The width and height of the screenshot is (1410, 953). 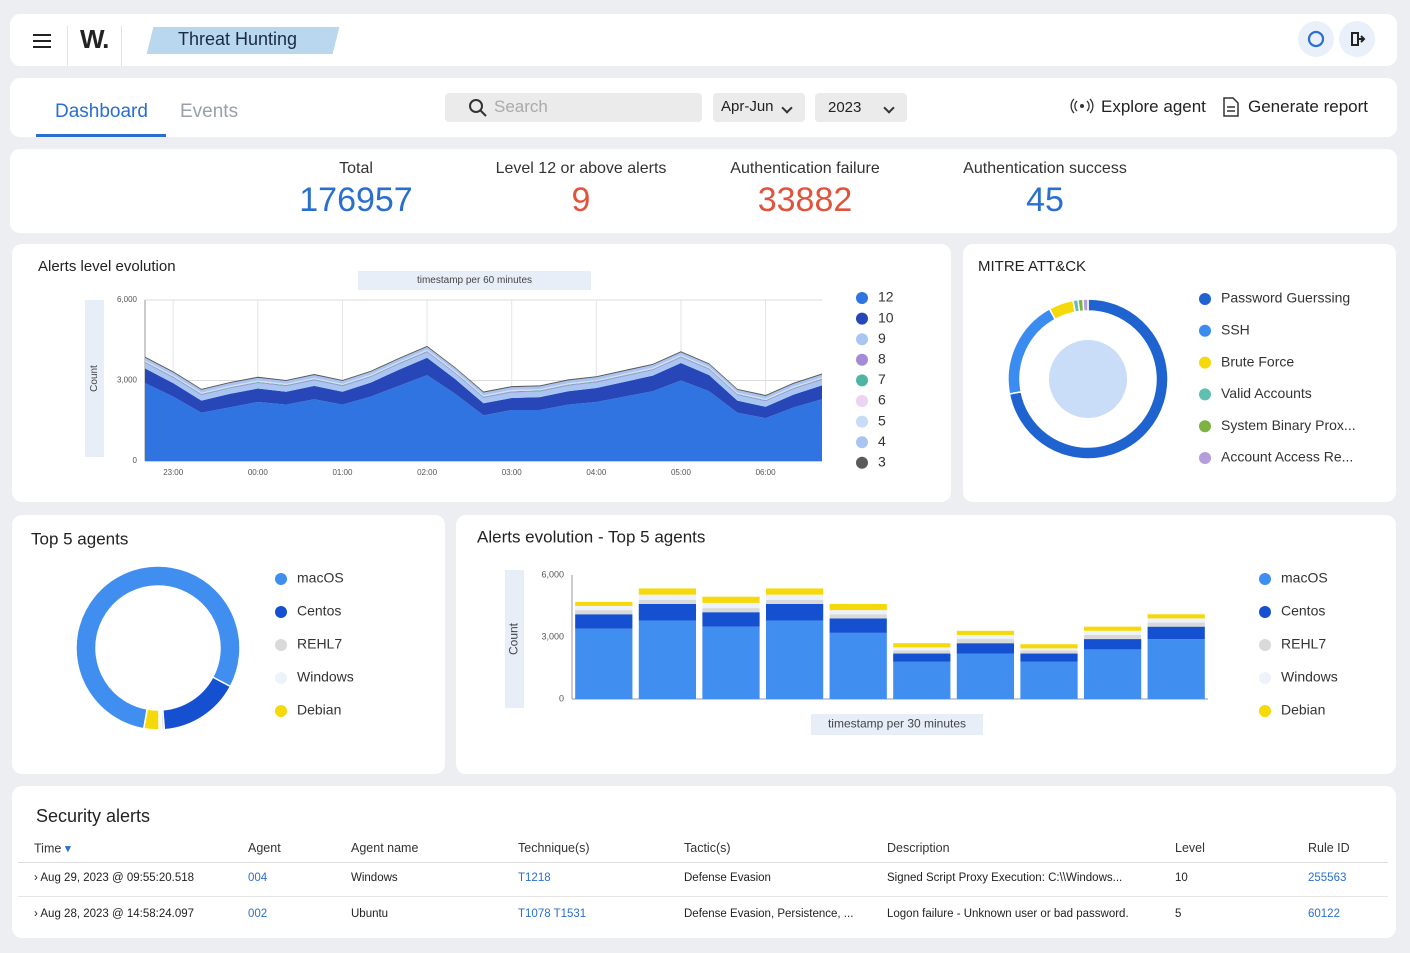 What do you see at coordinates (844, 107) in the screenshot?
I see `year-value: 2023` at bounding box center [844, 107].